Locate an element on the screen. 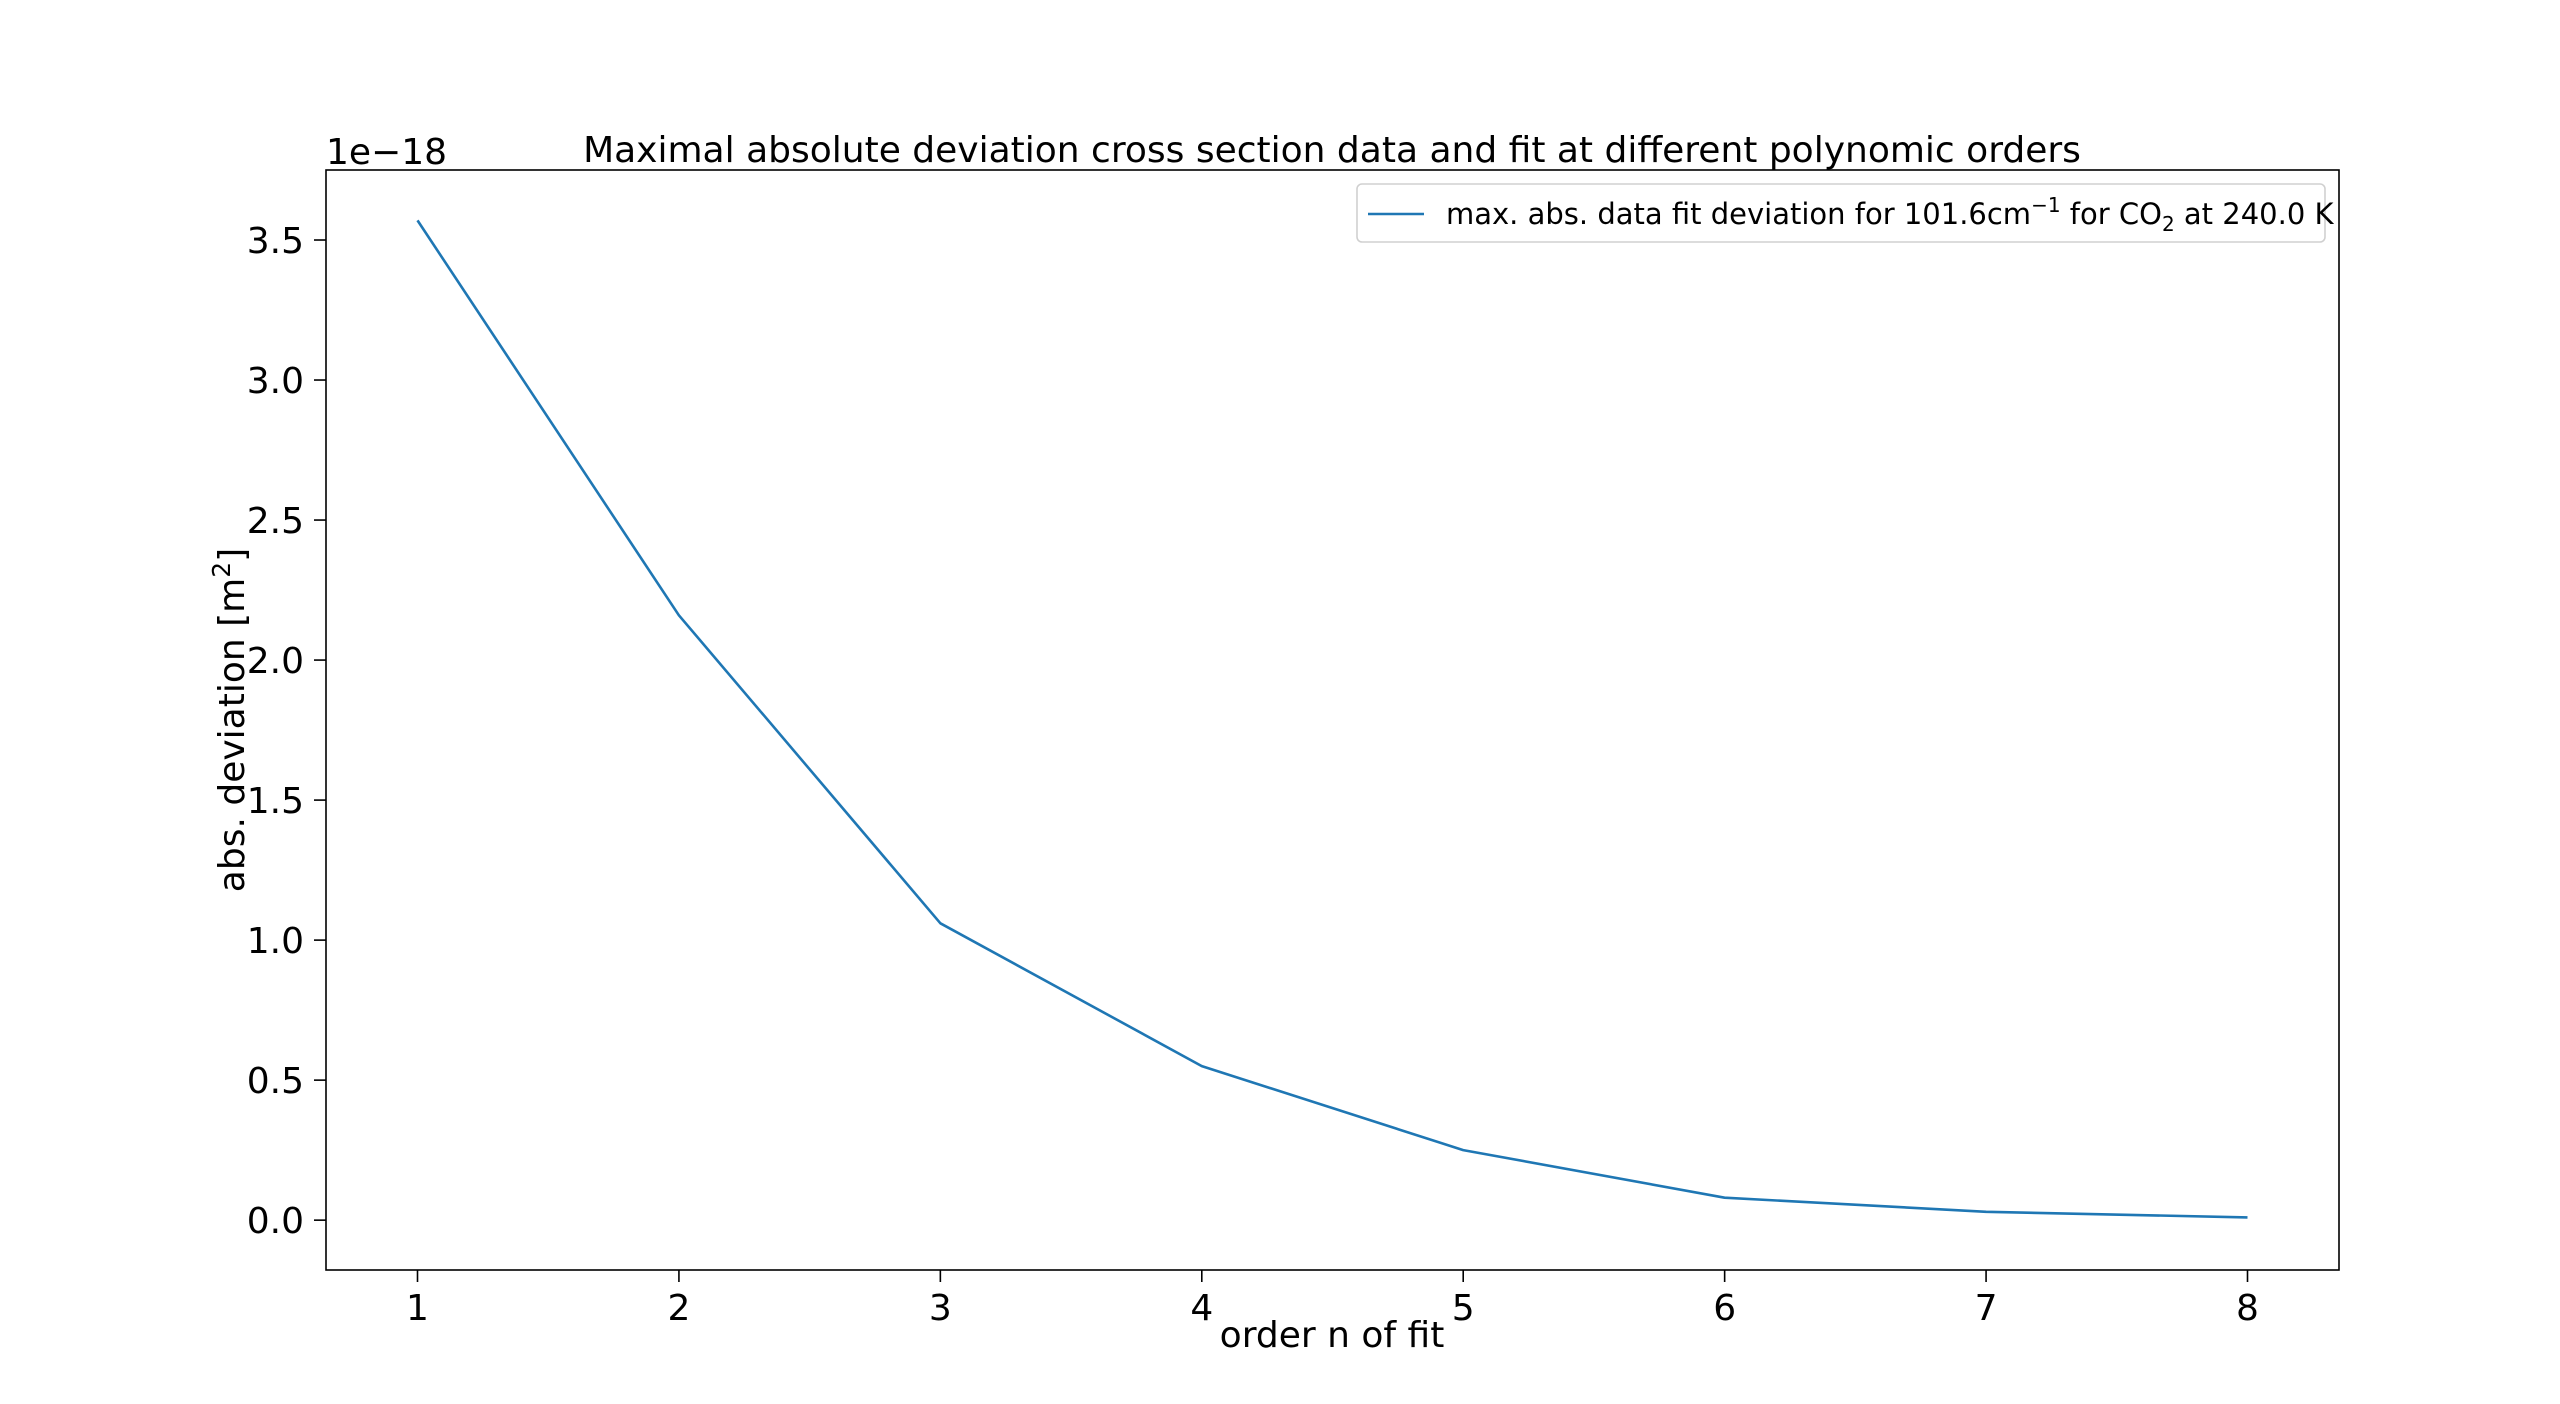 The width and height of the screenshot is (2560, 1404). y-tick-label: 2.5 is located at coordinates (275, 521).